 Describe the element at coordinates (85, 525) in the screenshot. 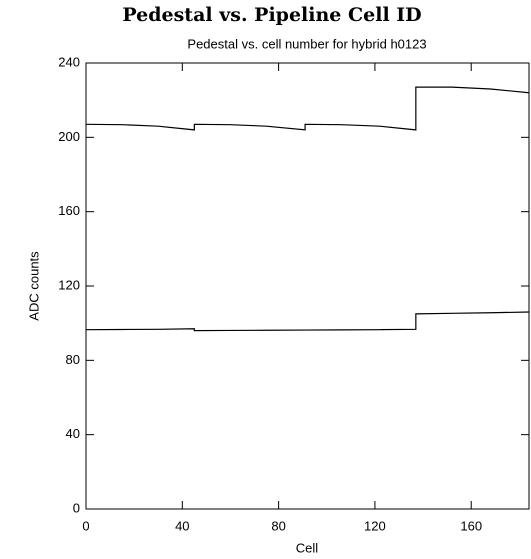

I see `x-tick-label: 0` at that location.